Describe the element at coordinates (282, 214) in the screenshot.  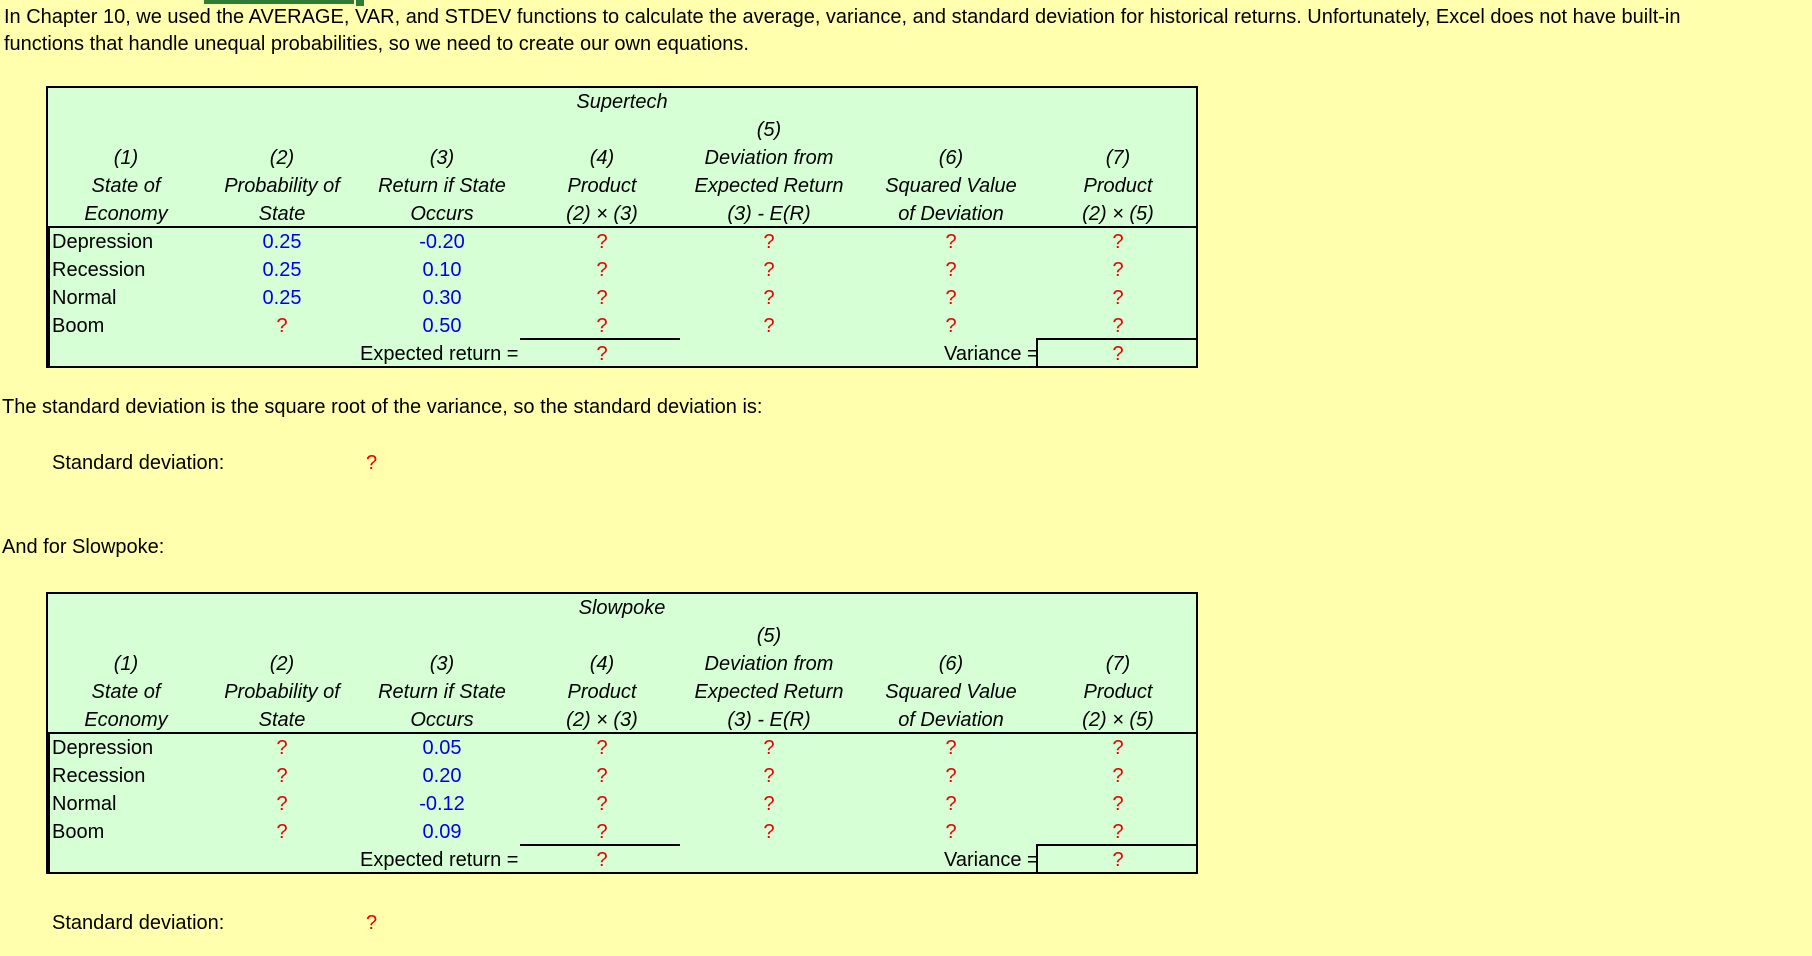
I see `supertech-header-col2-line3: State` at that location.